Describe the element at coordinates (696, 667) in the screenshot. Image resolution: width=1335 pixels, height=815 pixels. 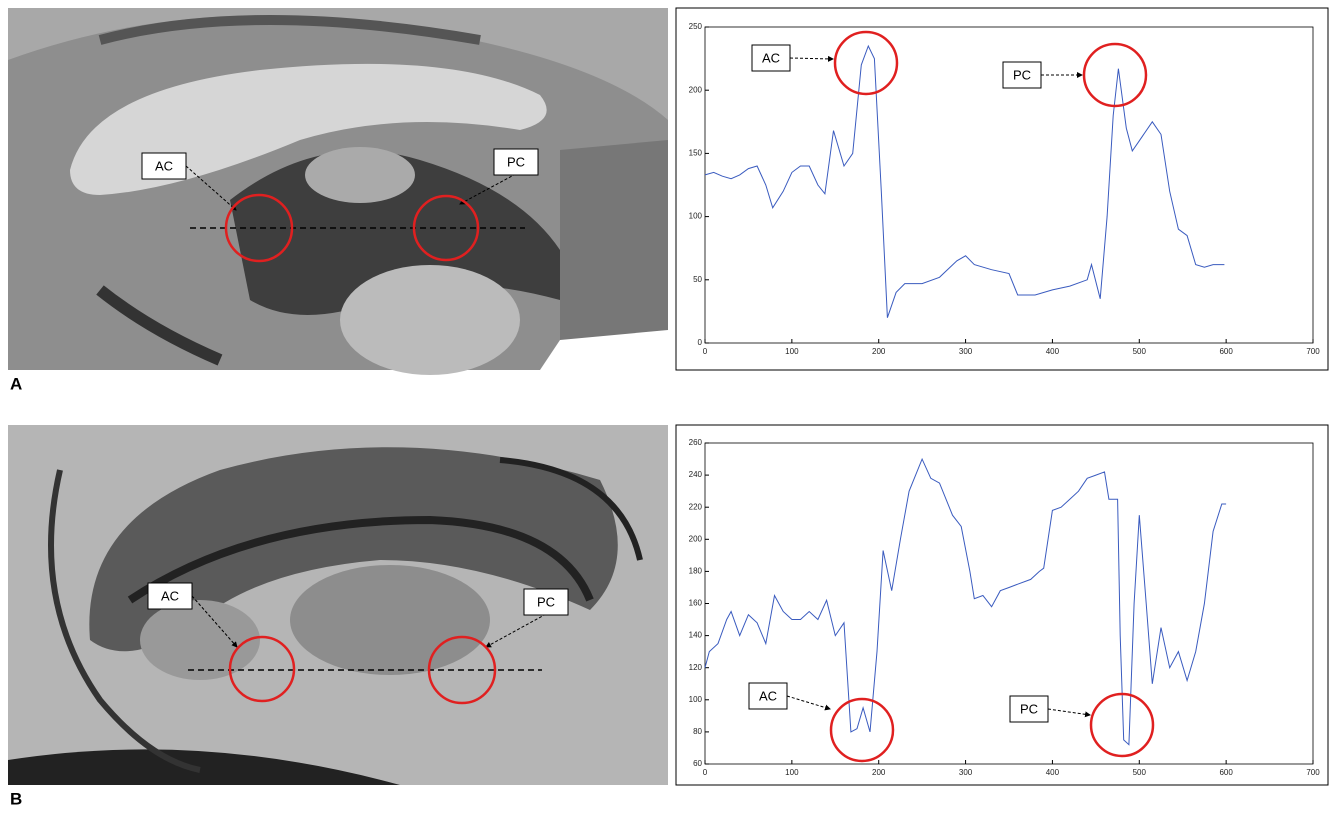
I see `y-tick-label: 120` at that location.